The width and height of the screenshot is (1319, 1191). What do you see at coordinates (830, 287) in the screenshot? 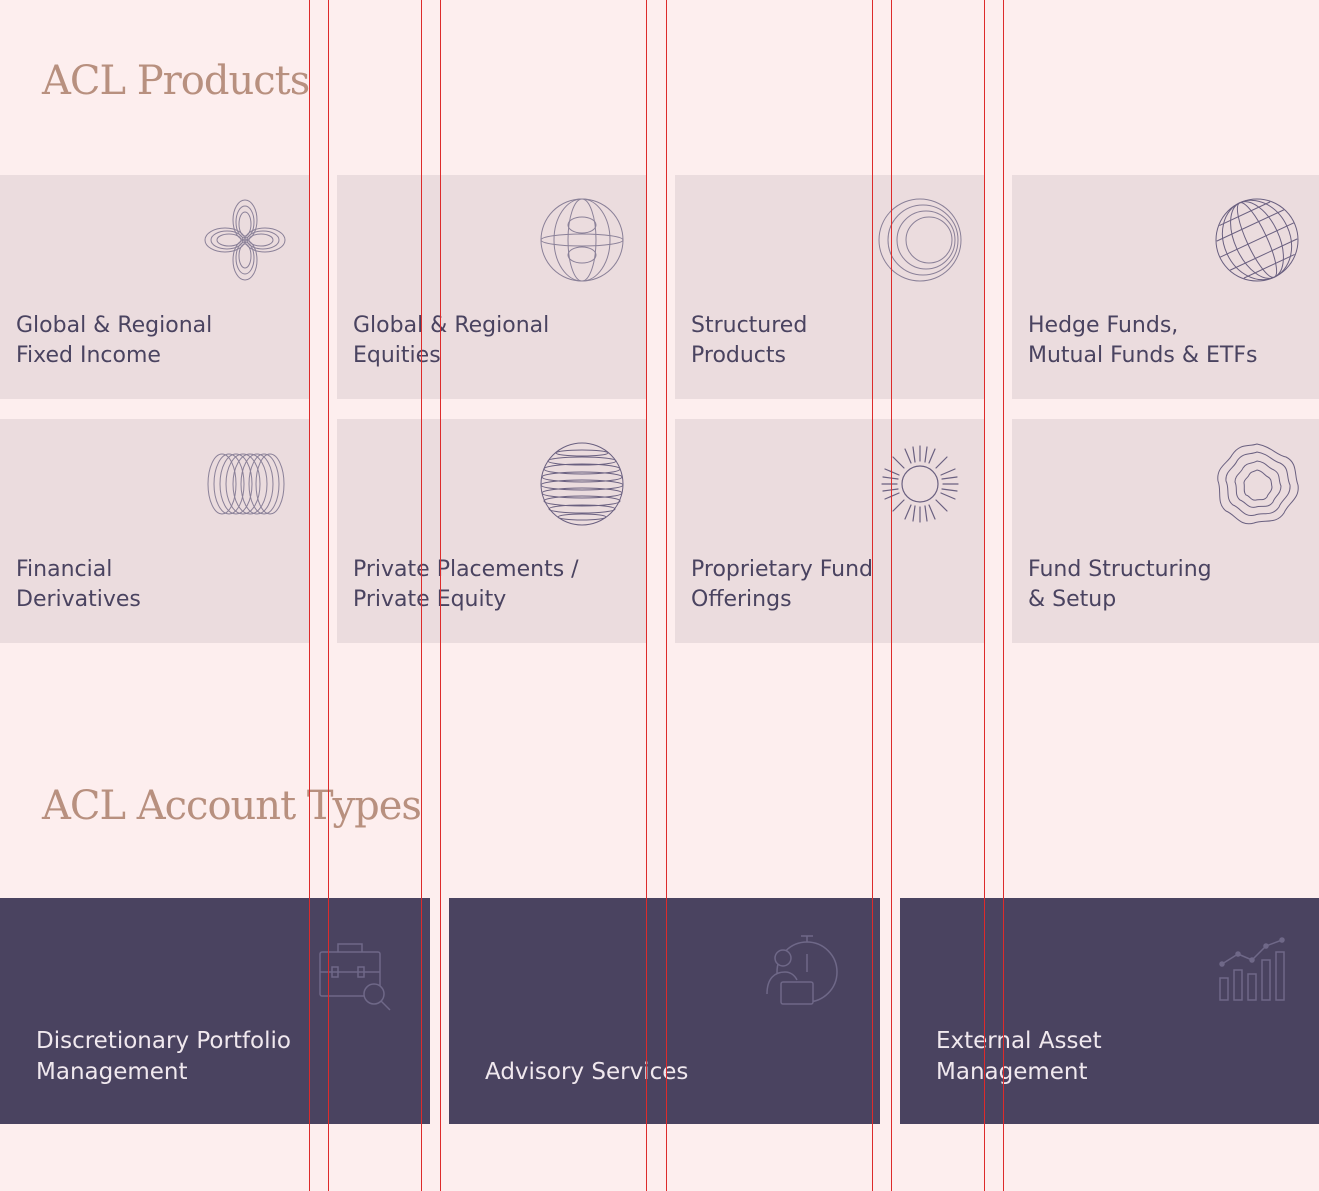
I see `product-card-structured-products: Structured Products` at bounding box center [830, 287].